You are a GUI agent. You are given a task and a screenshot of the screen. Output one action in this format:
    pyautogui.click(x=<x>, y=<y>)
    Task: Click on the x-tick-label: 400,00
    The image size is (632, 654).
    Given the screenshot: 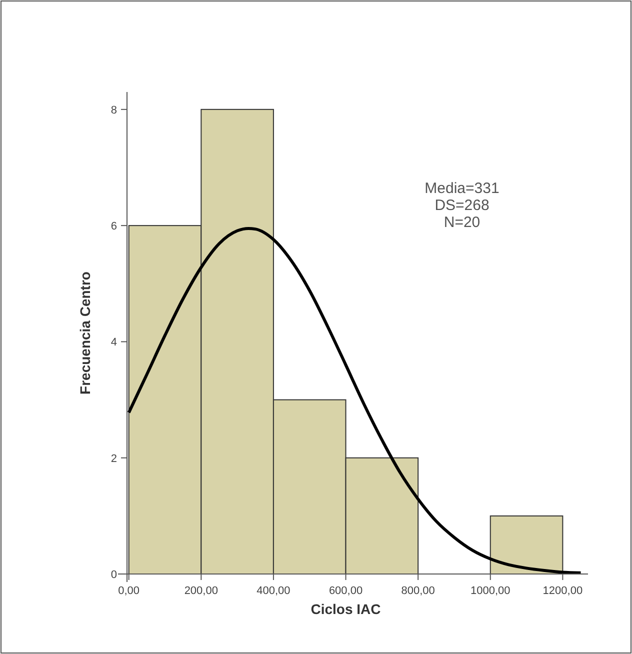 What is the action you would take?
    pyautogui.click(x=273, y=591)
    